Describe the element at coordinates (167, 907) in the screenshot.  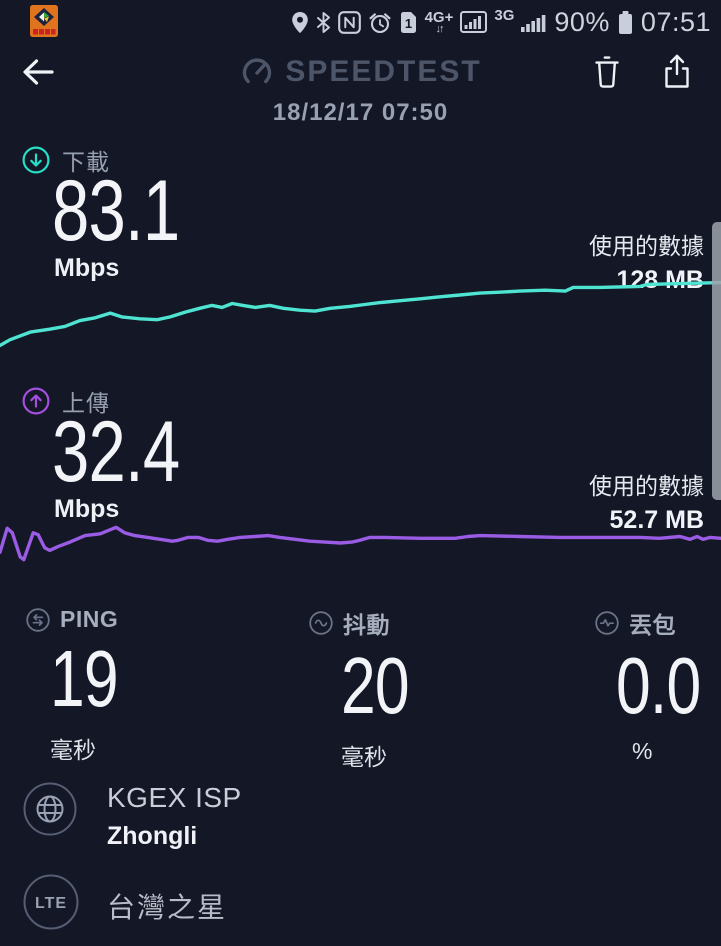
I see `carrier-name: 台灣之星` at that location.